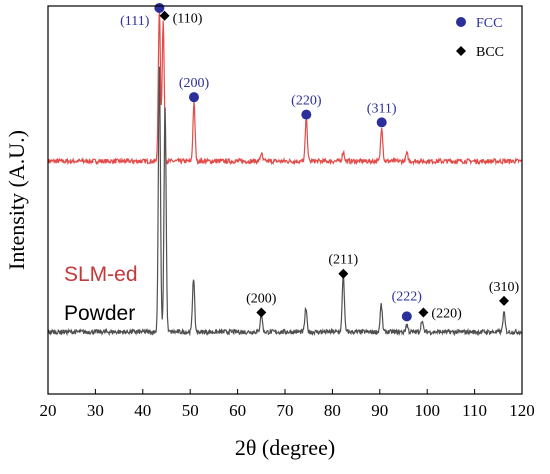  Describe the element at coordinates (95, 410) in the screenshot. I see `x-tick-label: 30` at that location.